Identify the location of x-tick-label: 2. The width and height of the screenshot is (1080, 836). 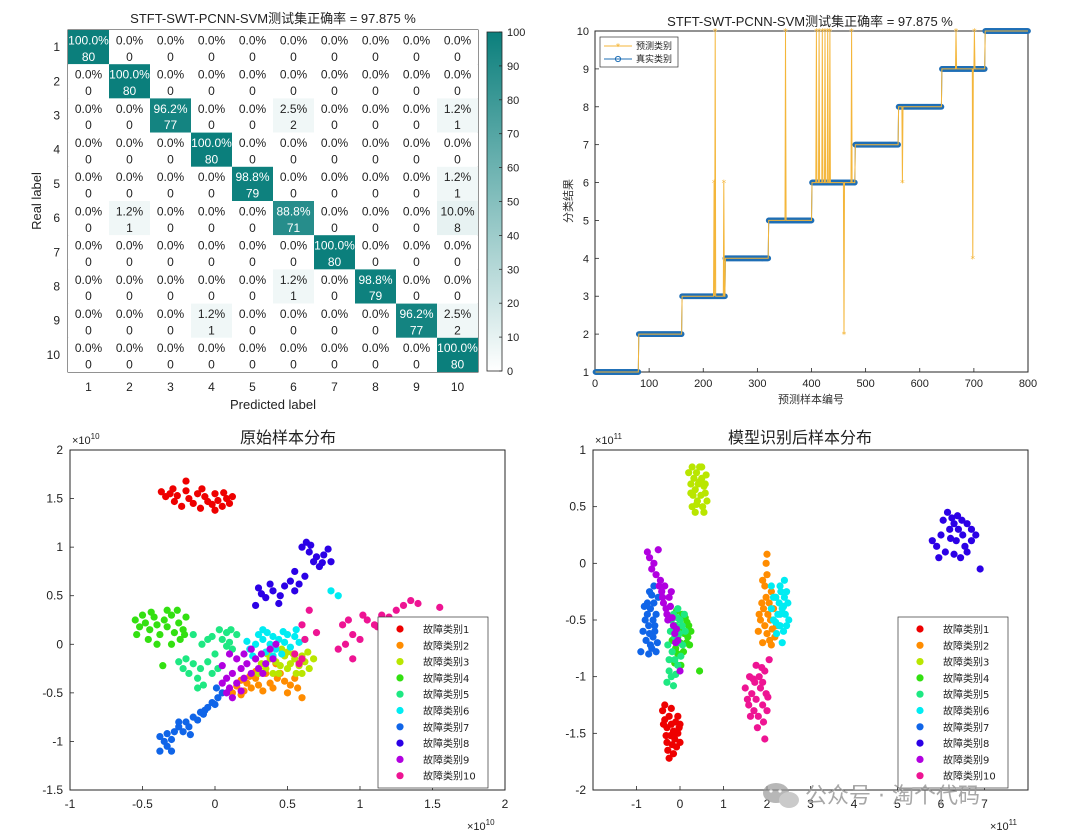
(767, 804).